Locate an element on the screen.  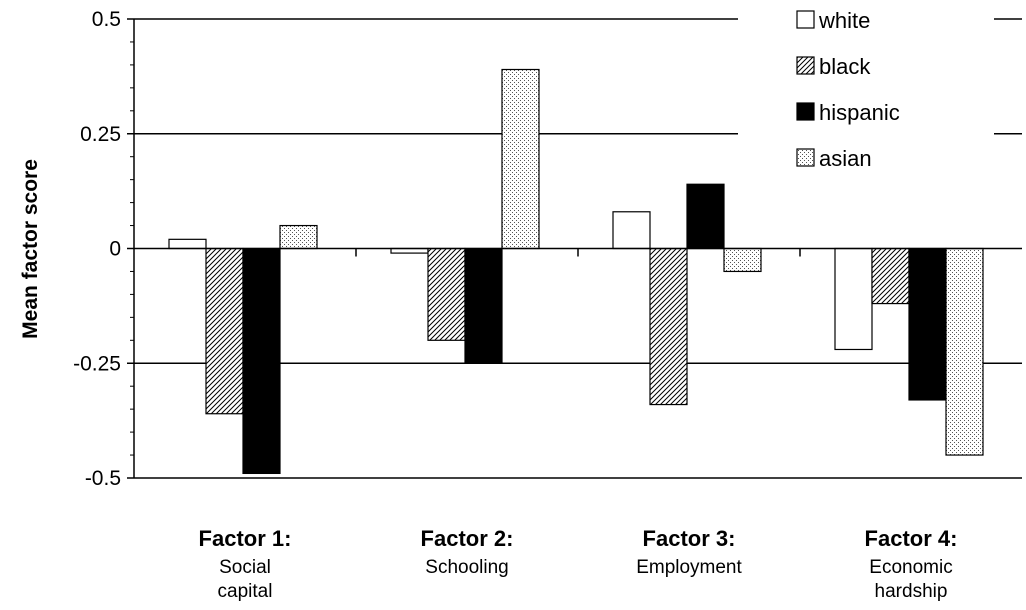
y-tick-label: -0.5 is located at coordinates (103, 478).